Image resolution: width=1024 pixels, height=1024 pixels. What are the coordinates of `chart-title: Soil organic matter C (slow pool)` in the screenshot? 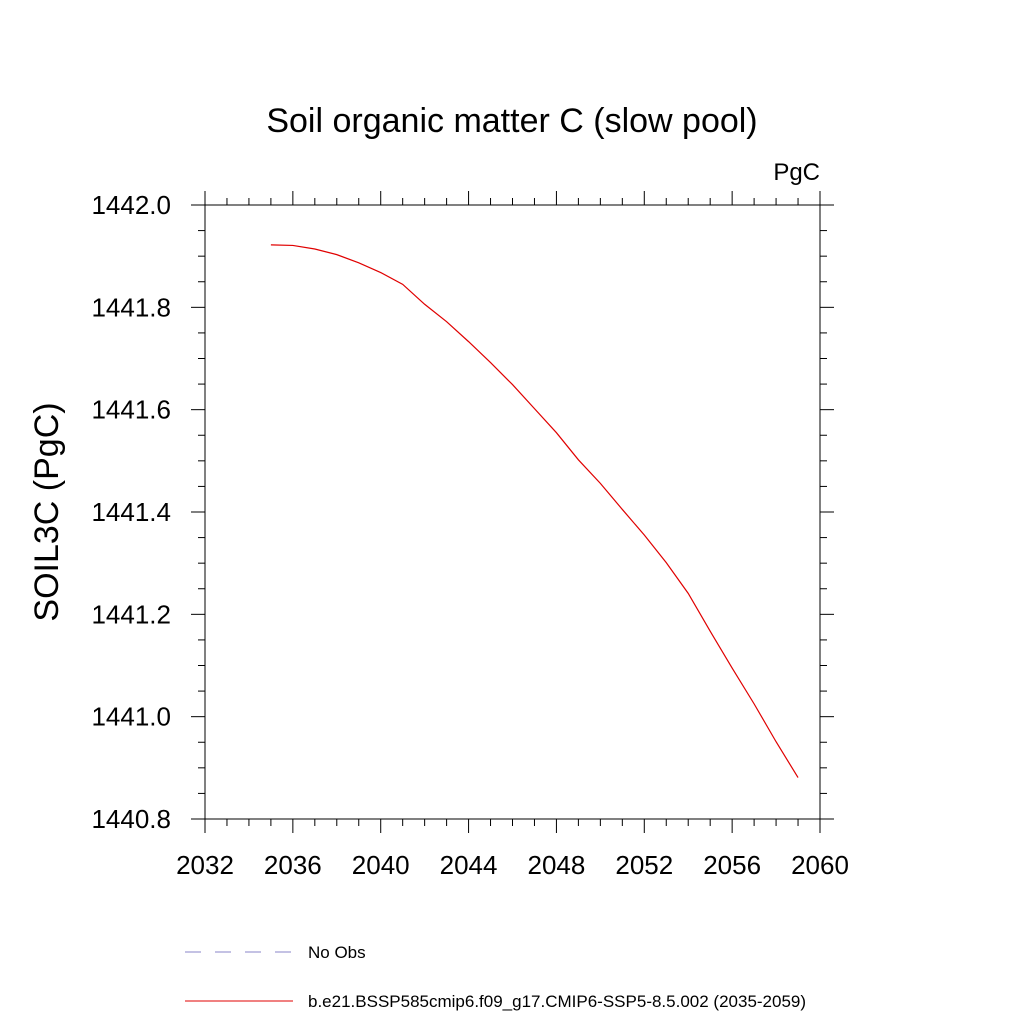 It's located at (511, 121).